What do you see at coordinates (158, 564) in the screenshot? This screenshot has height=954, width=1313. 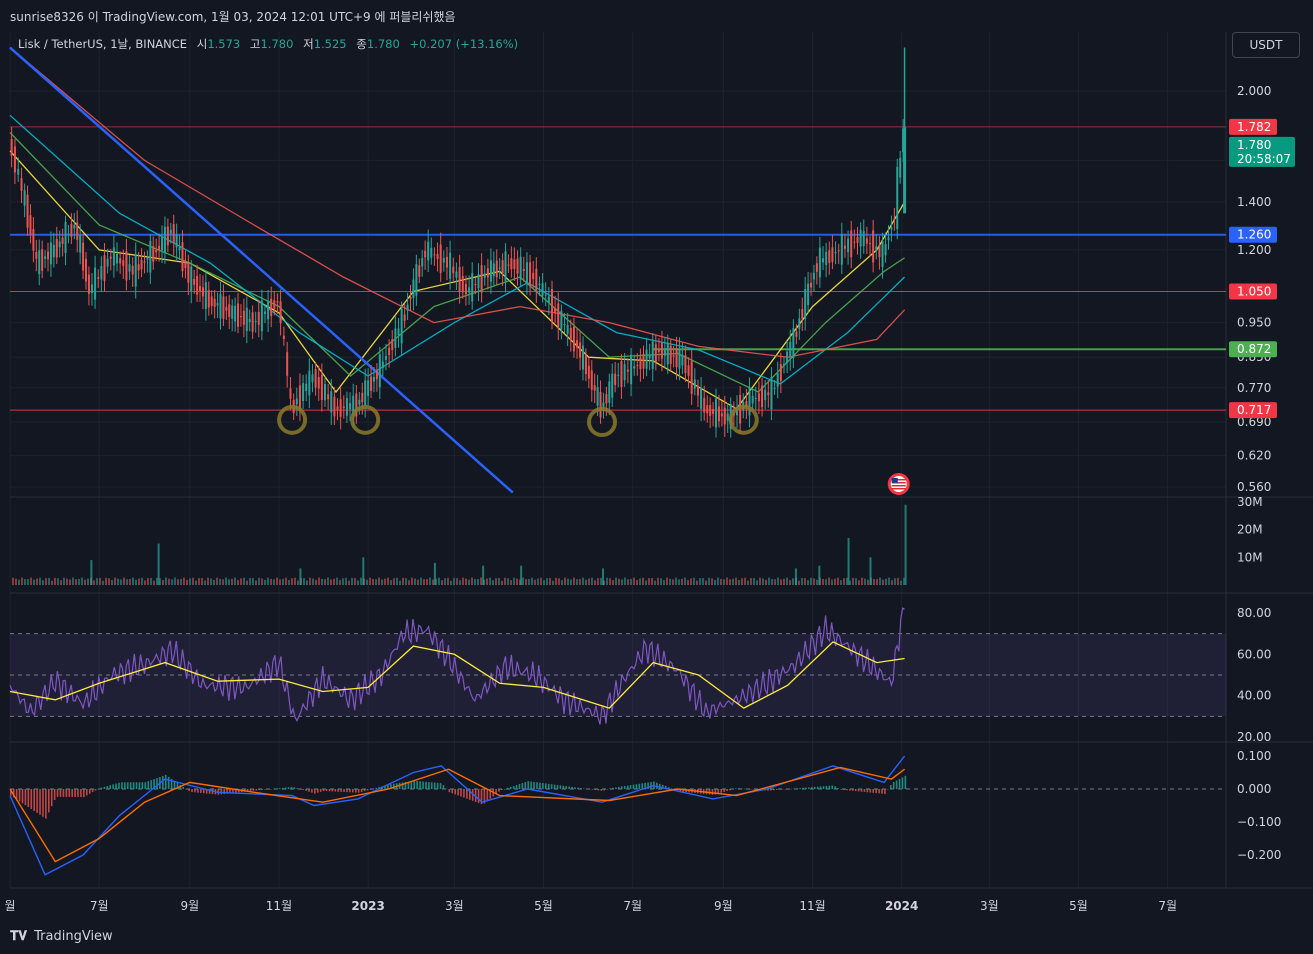 I see `volume-spike` at bounding box center [158, 564].